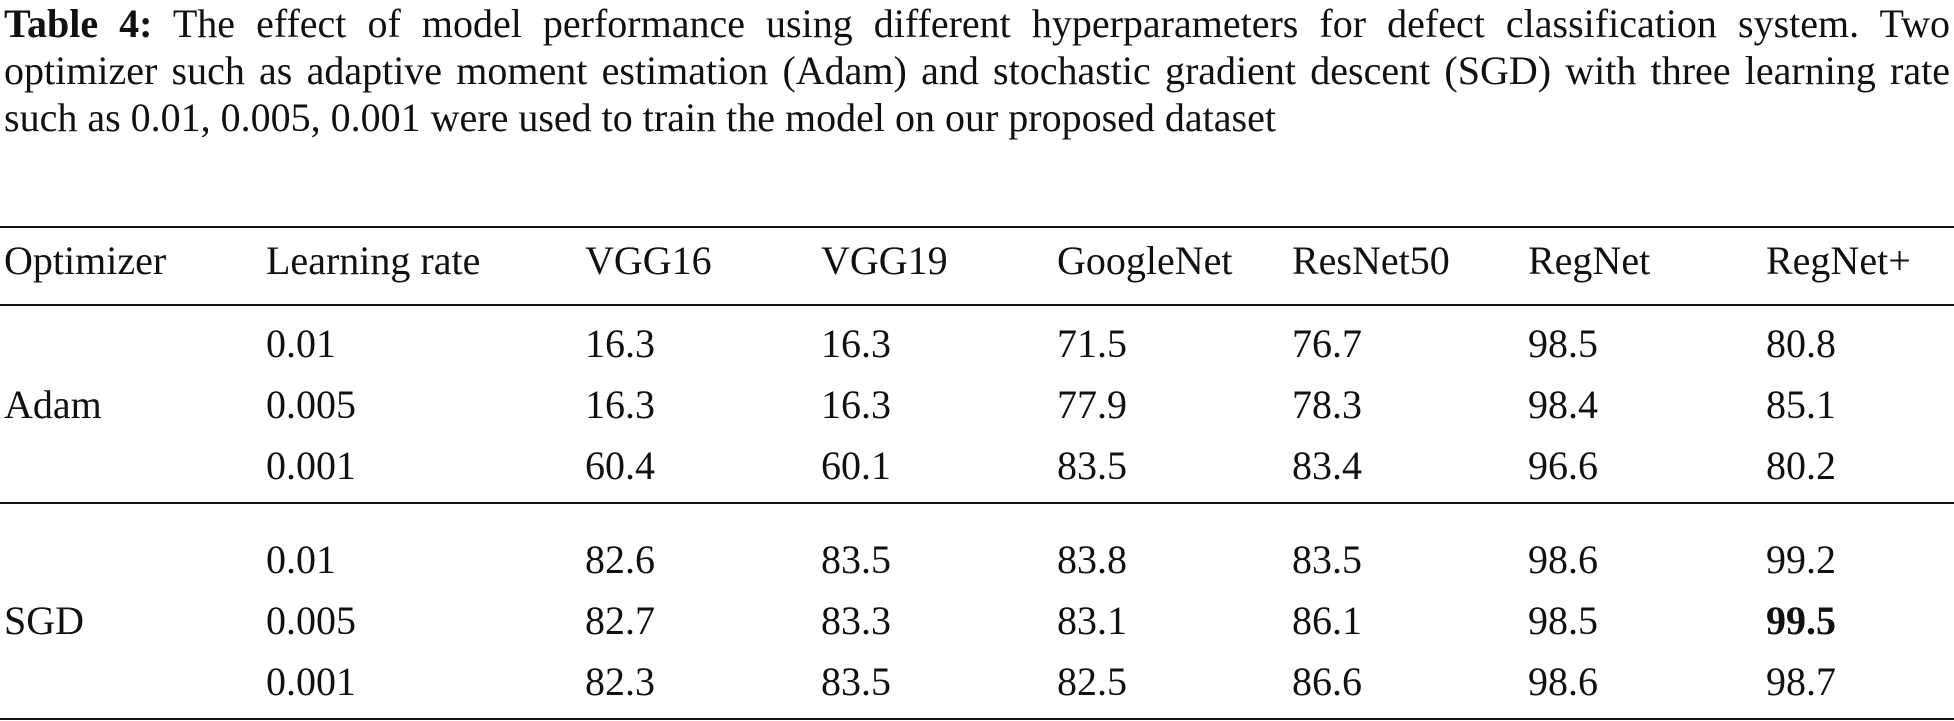 The width and height of the screenshot is (1954, 721). Describe the element at coordinates (373, 260) in the screenshot. I see `header-learning-rate: Learning rate` at that location.